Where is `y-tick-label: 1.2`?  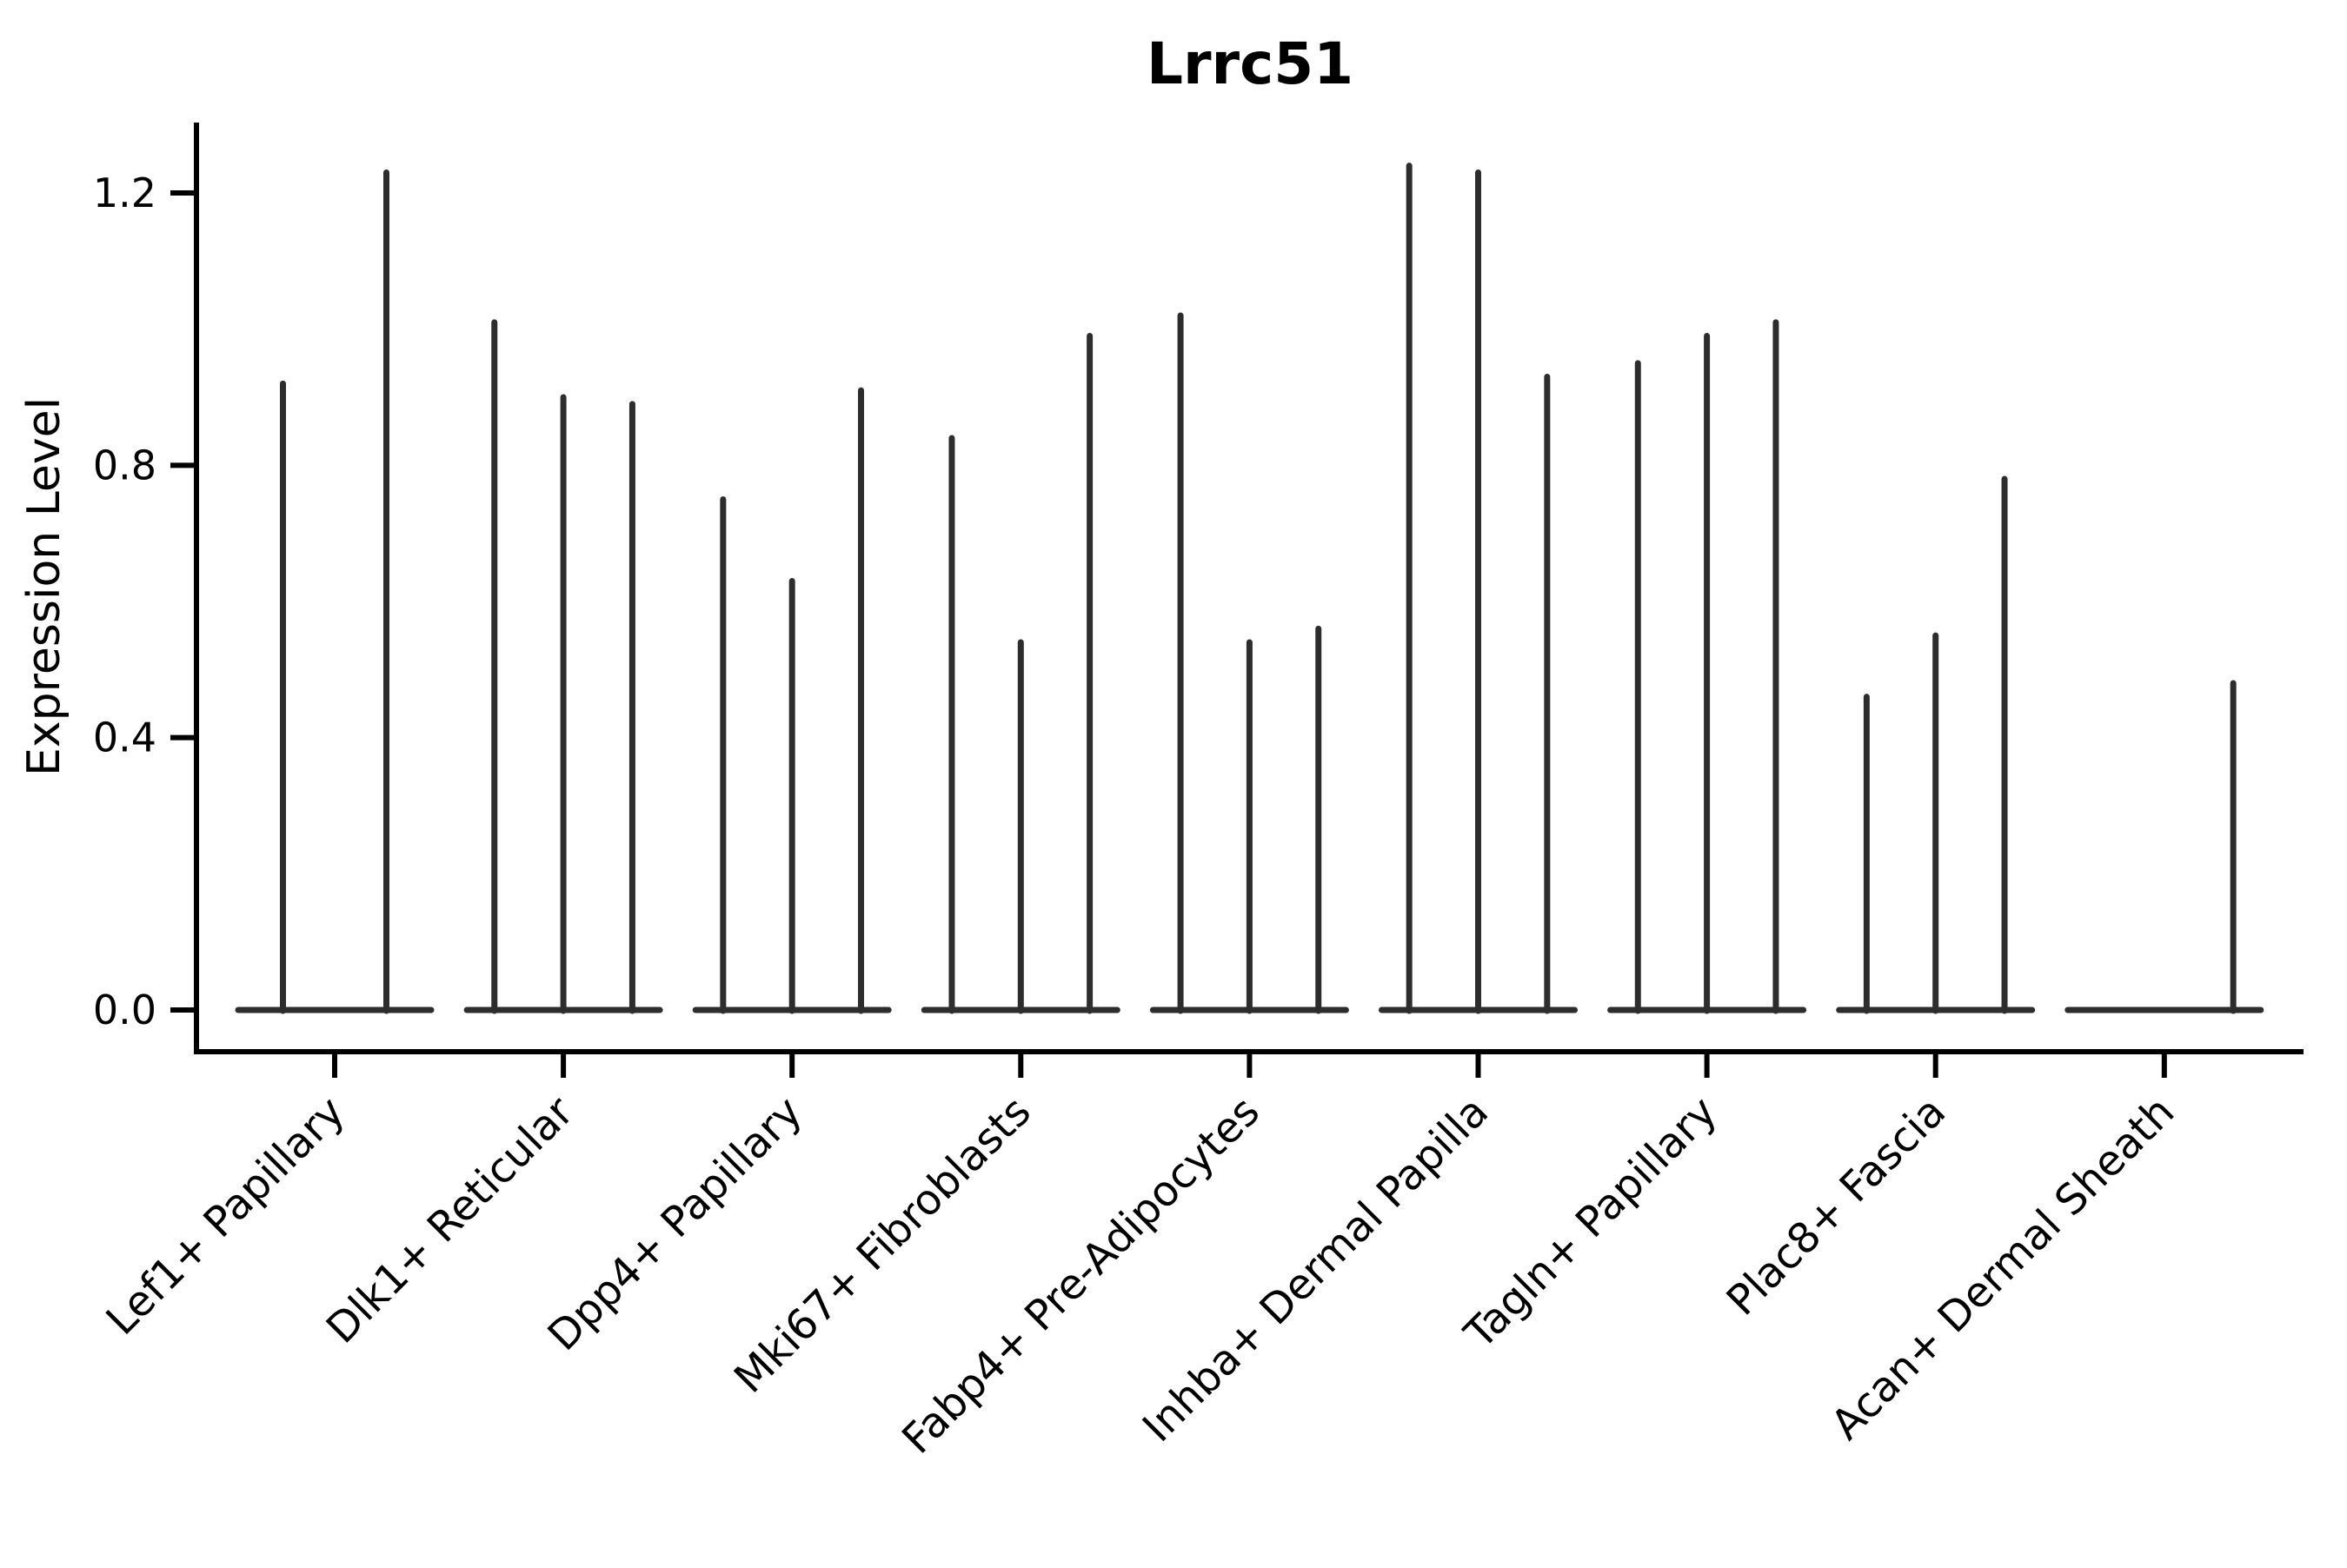
y-tick-label: 1.2 is located at coordinates (125, 192).